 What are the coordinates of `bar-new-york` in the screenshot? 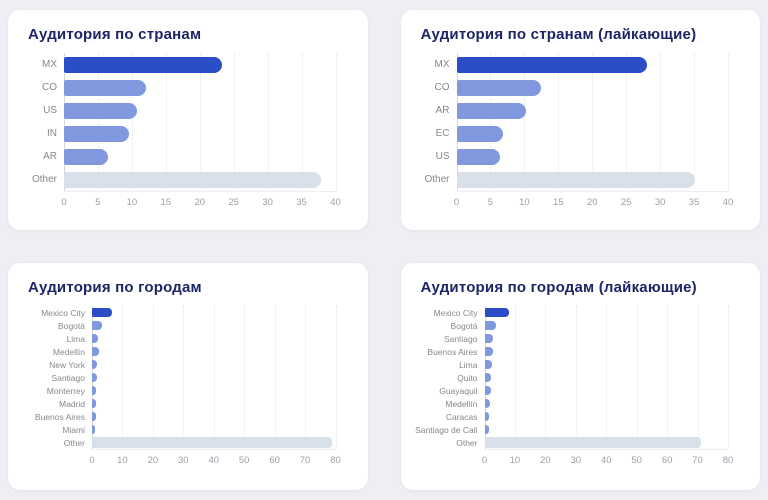 It's located at (94, 364).